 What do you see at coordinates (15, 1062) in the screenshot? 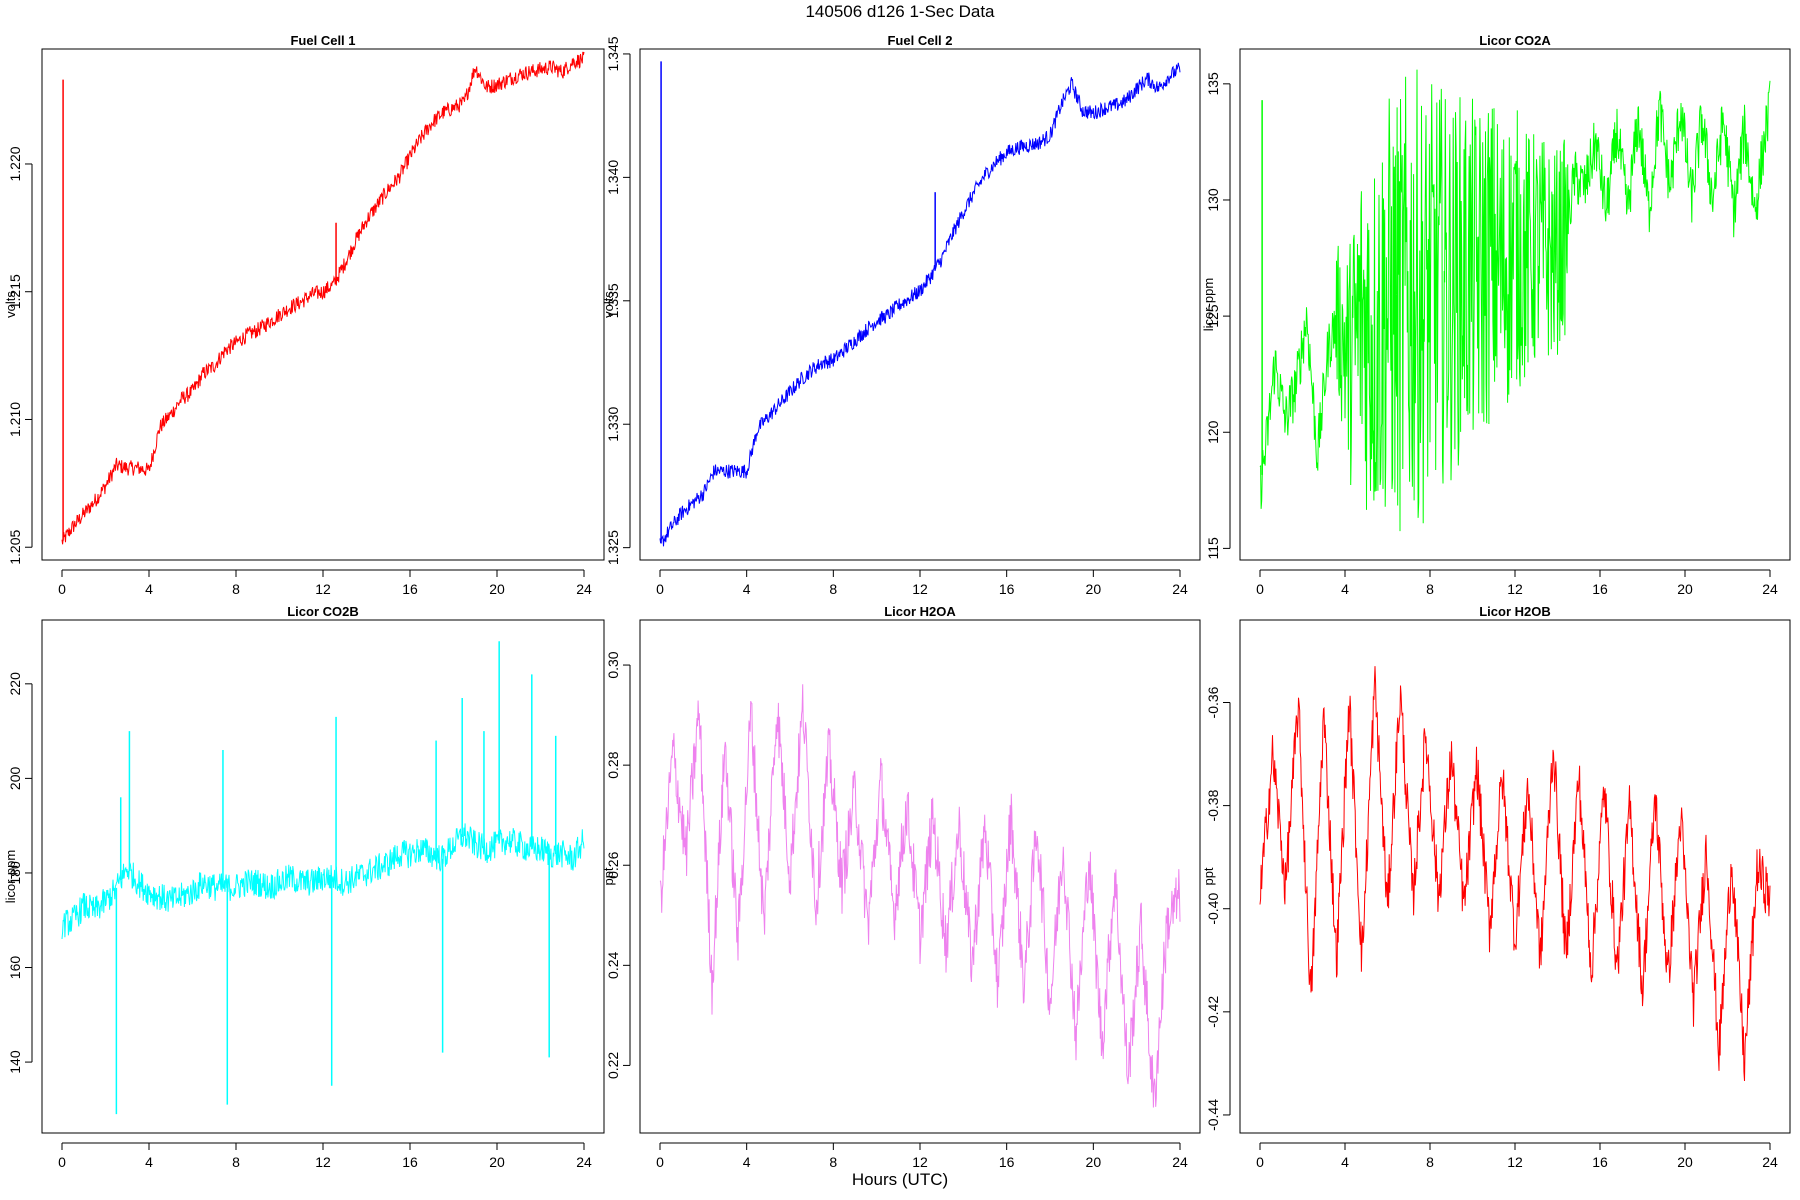
I see `y-tick-label: 140` at bounding box center [15, 1062].